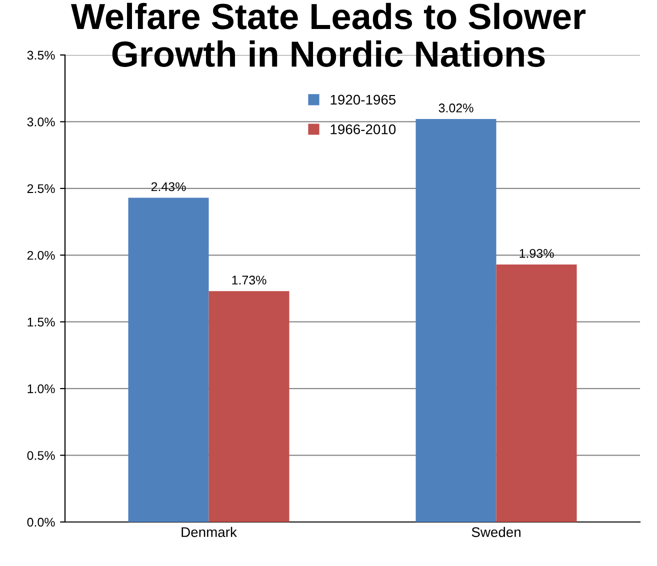  Describe the element at coordinates (249, 280) in the screenshot. I see `data-label: 1.73%` at that location.